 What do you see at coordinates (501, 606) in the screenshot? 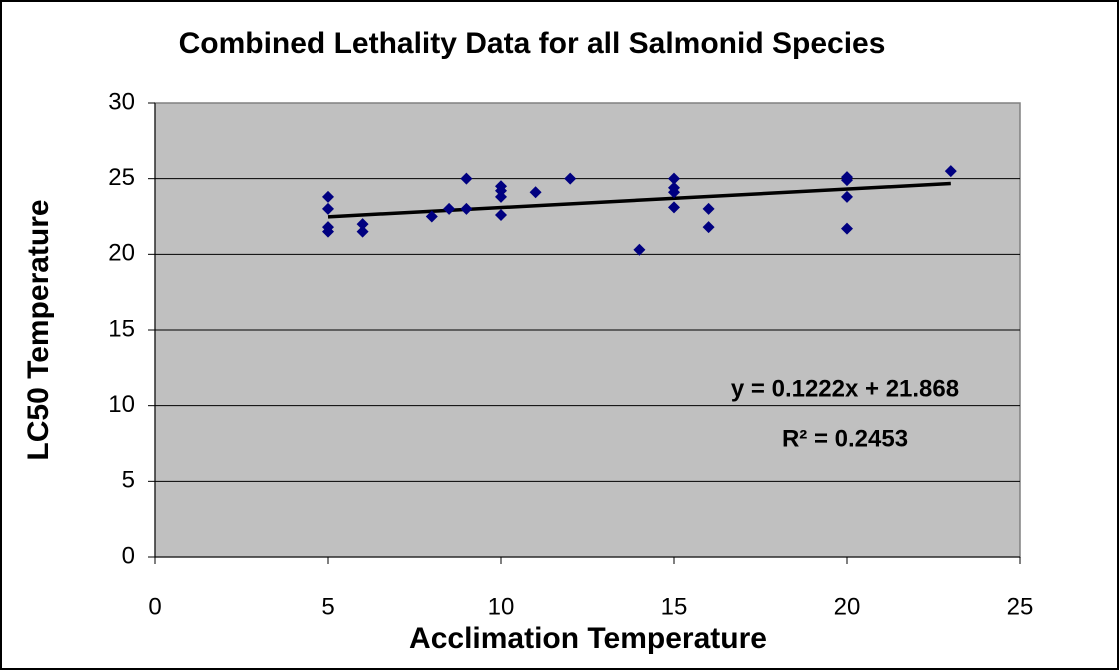
I see `x-tick-label: 10` at bounding box center [501, 606].